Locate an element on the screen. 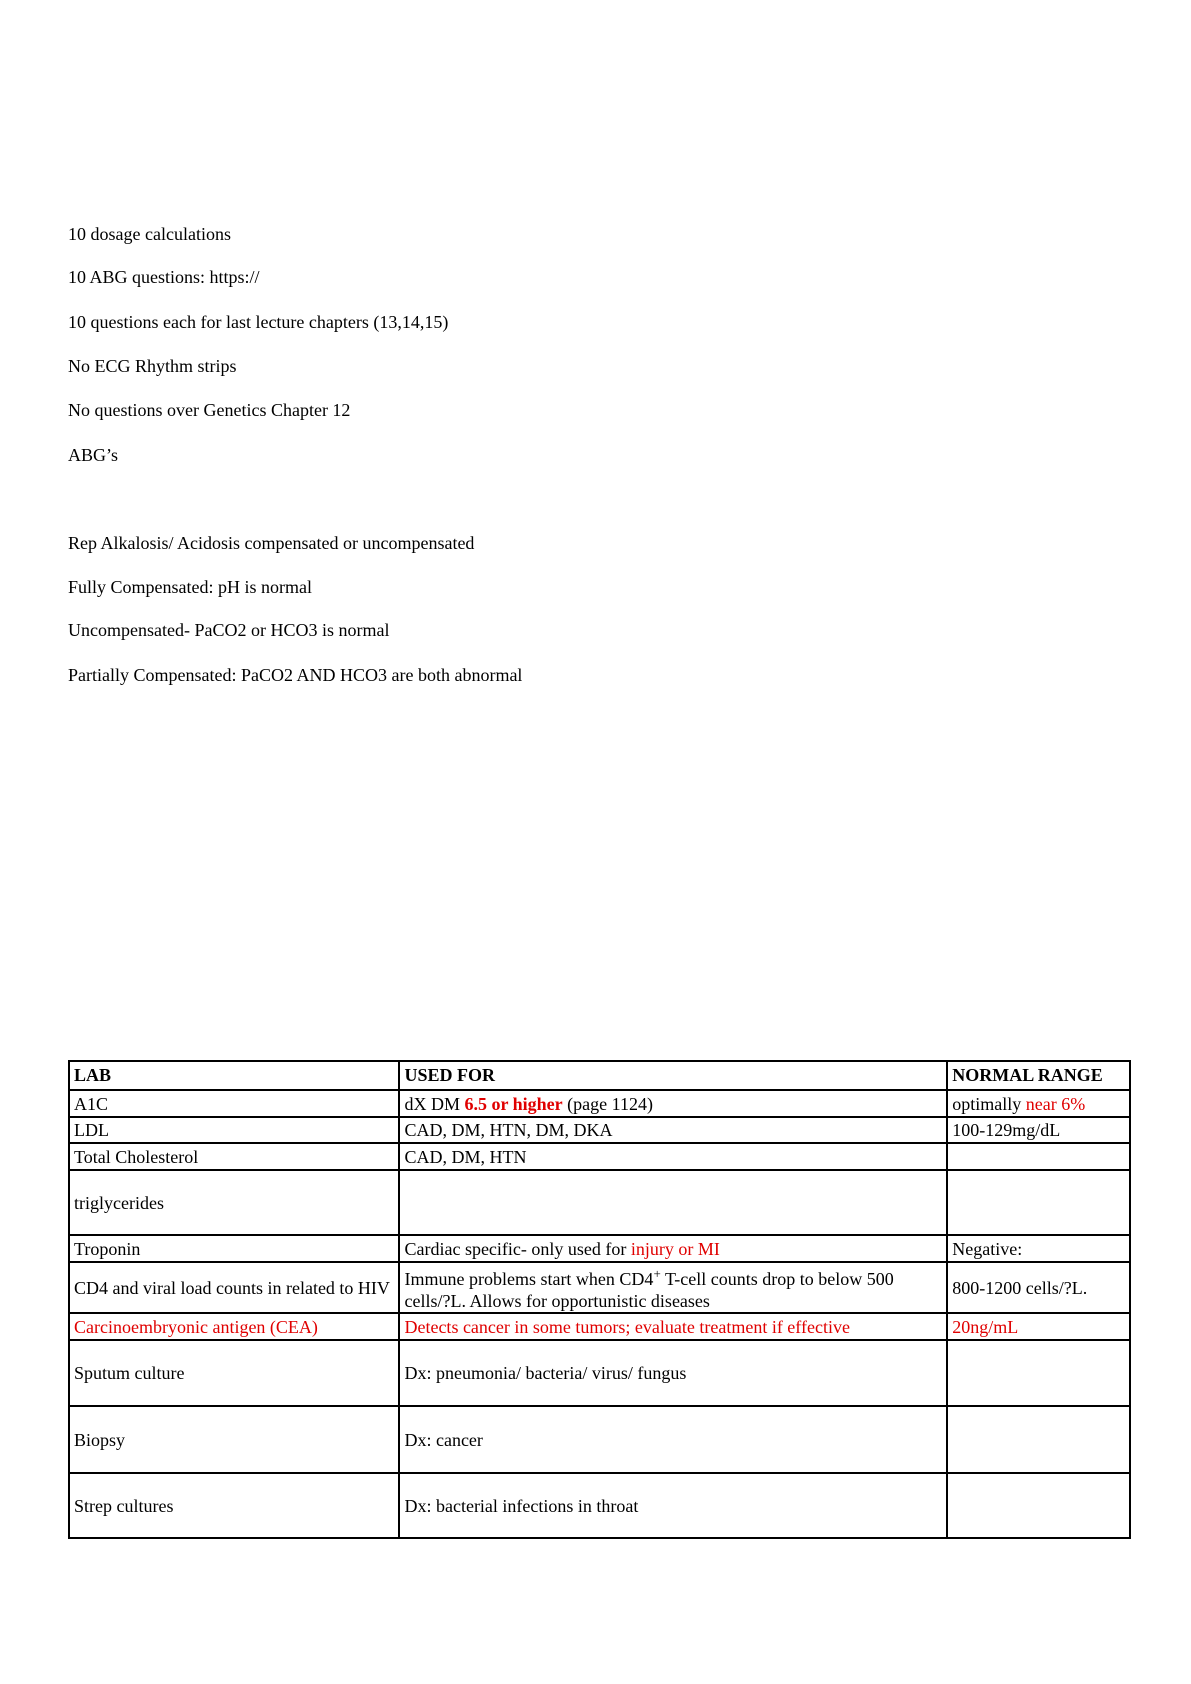 Image resolution: width=1191 pixels, height=1684 pixels. table-row: Total Cholesterol CAD, DM, HTN is located at coordinates (599, 1156).